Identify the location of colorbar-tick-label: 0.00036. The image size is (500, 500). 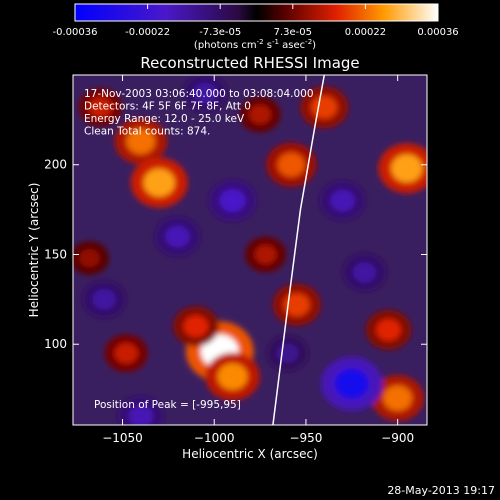
(437, 32).